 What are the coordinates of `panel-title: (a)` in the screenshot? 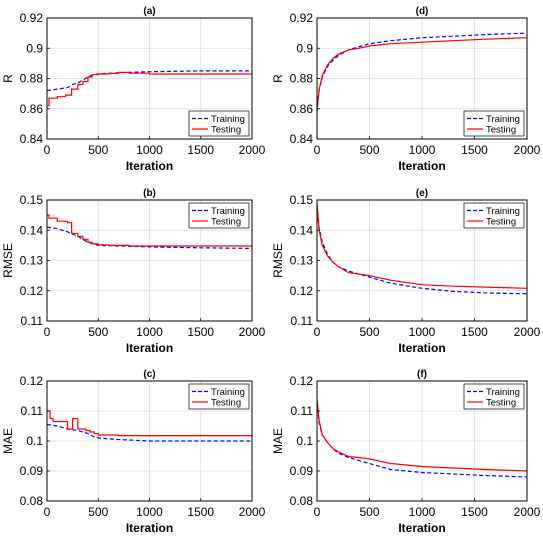 It's located at (149, 11).